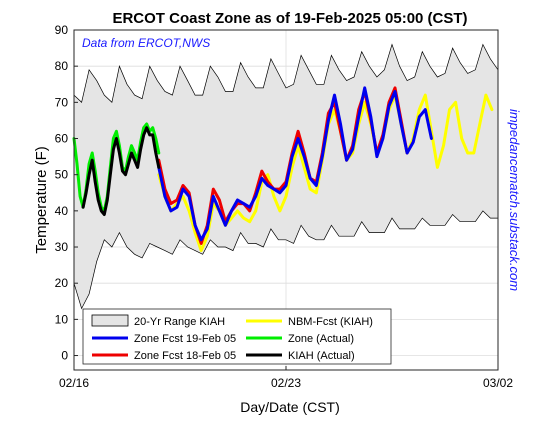 This screenshot has height=425, width=560. I want to click on y-tick-label-30: 30, so click(62, 247).